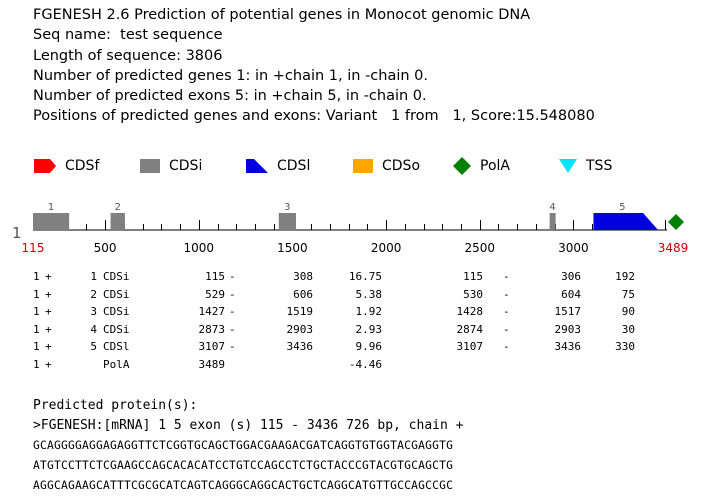 Image resolution: width=723 pixels, height=496 pixels. I want to click on table-row: 1 +2 CDSi 529-606 5.38 530-604 75, so click(363, 297).